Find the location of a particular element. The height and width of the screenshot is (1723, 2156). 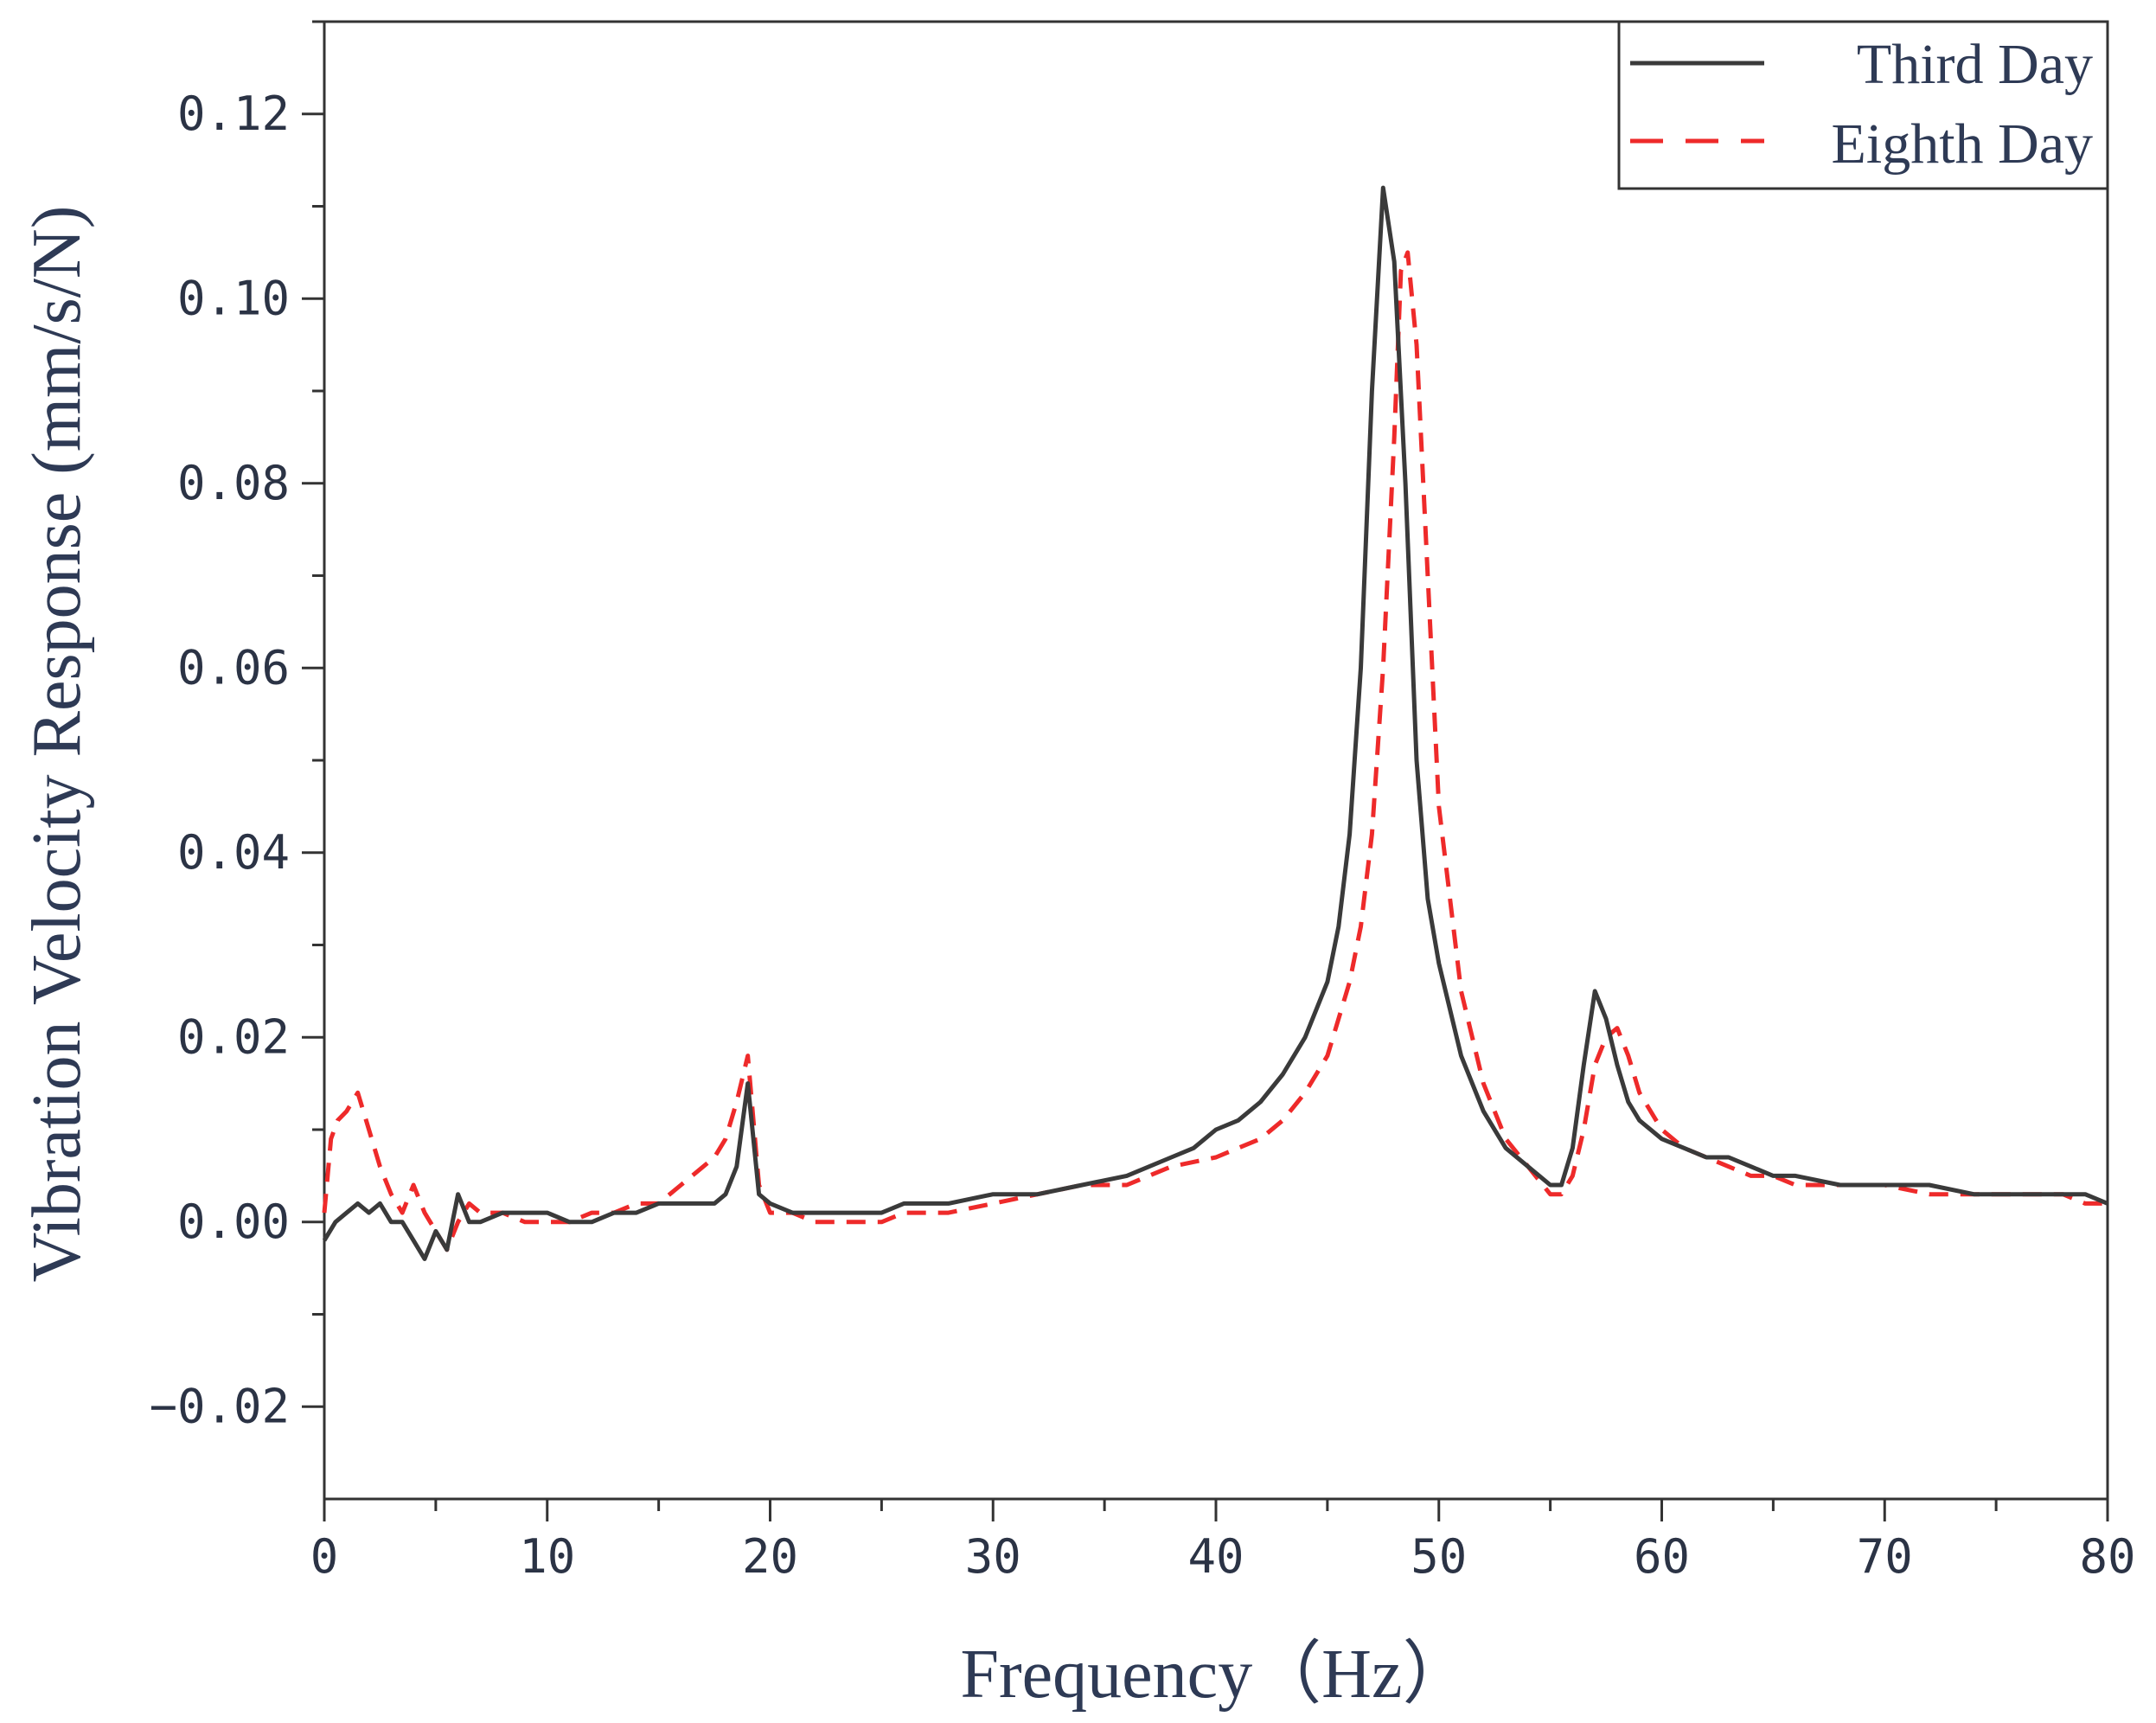

y-tick-label: −0.02 is located at coordinates (220, 1406).